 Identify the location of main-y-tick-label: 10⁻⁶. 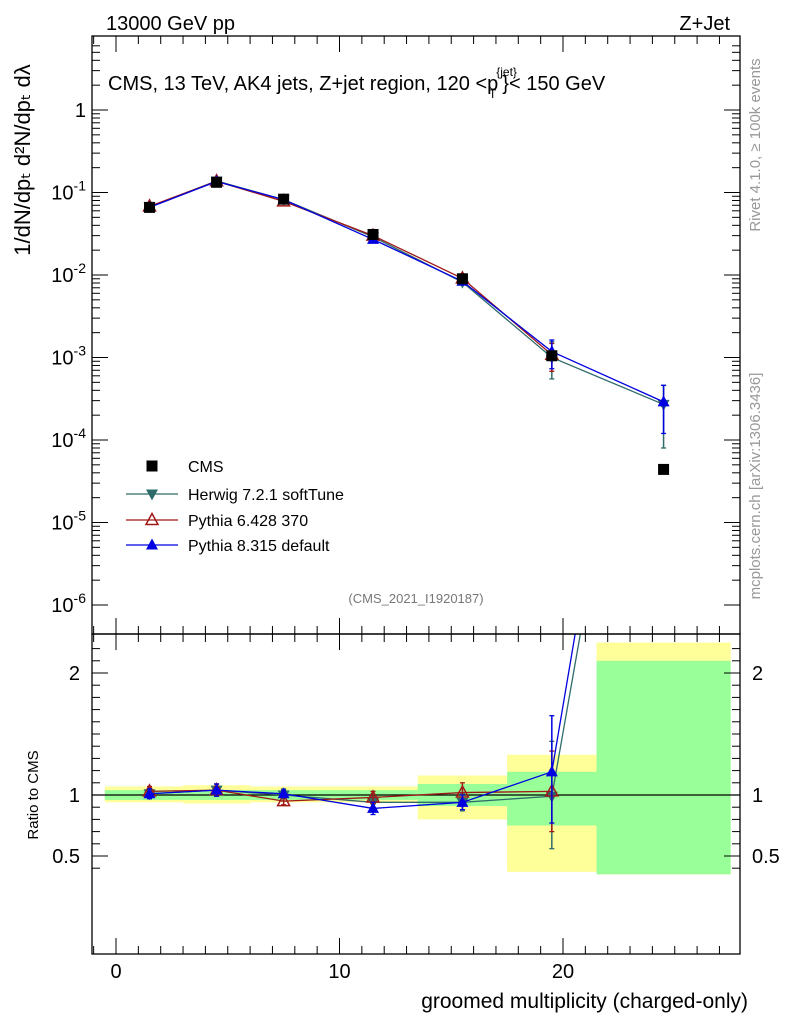
(68, 603).